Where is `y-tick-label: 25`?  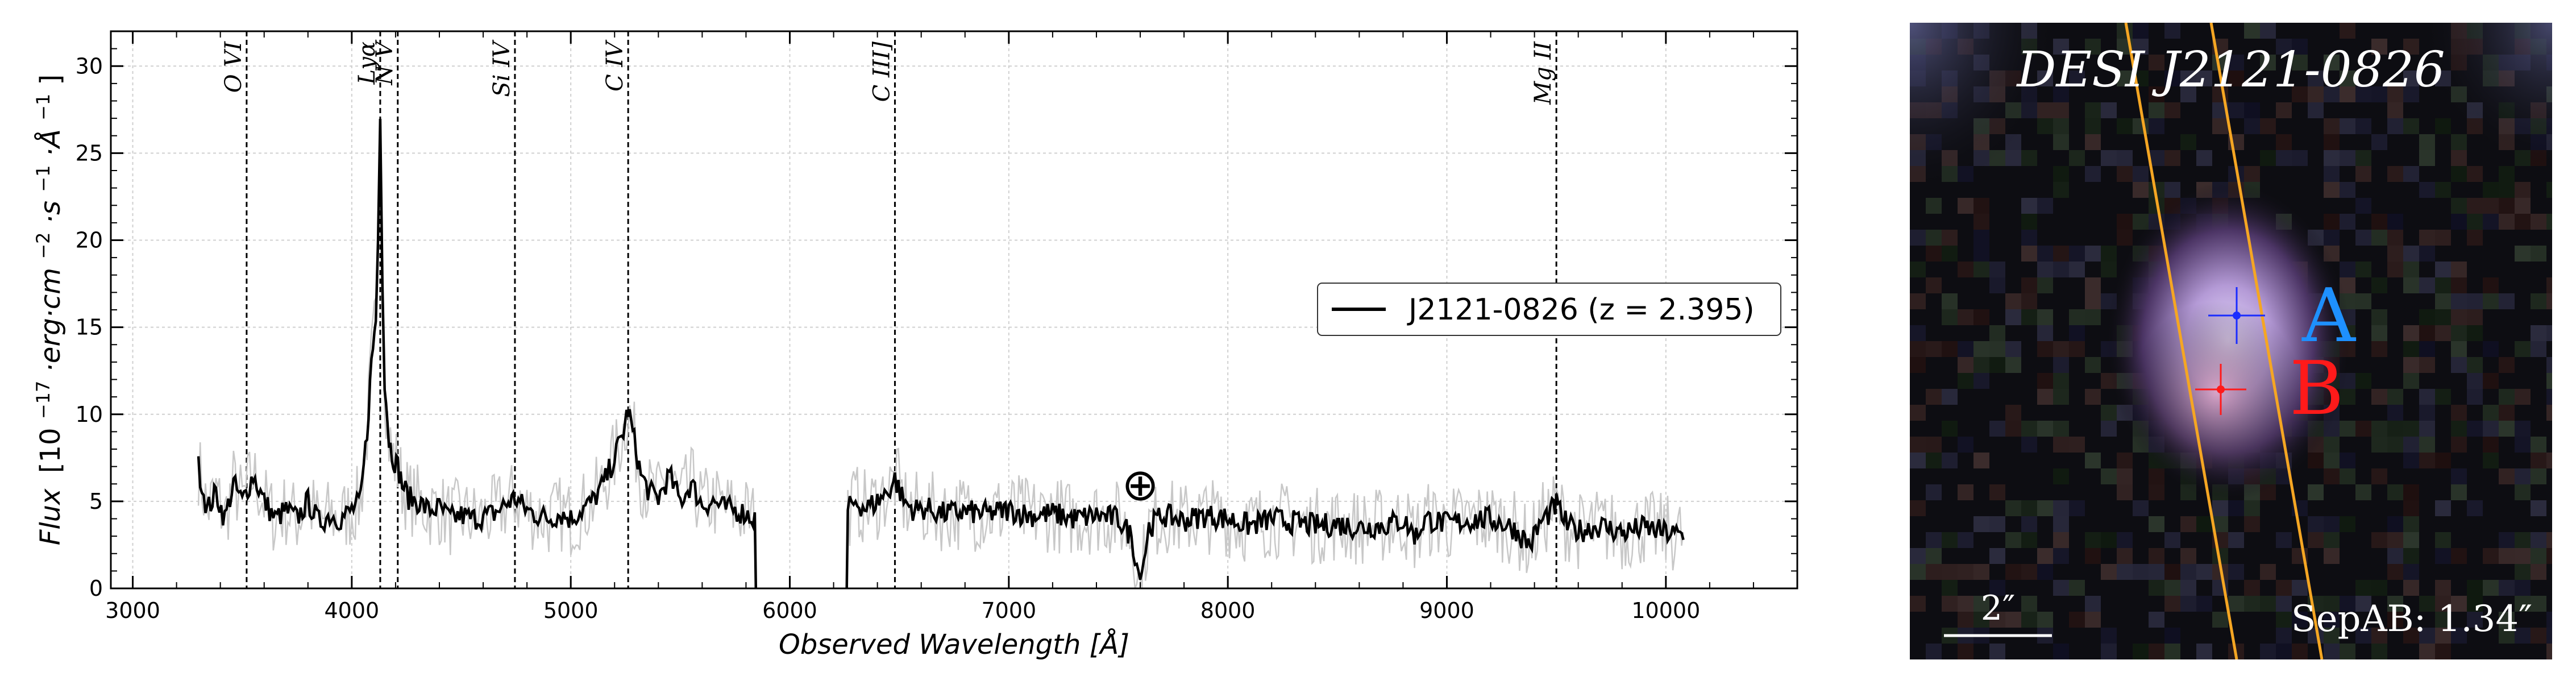
y-tick-label: 25 is located at coordinates (90, 152).